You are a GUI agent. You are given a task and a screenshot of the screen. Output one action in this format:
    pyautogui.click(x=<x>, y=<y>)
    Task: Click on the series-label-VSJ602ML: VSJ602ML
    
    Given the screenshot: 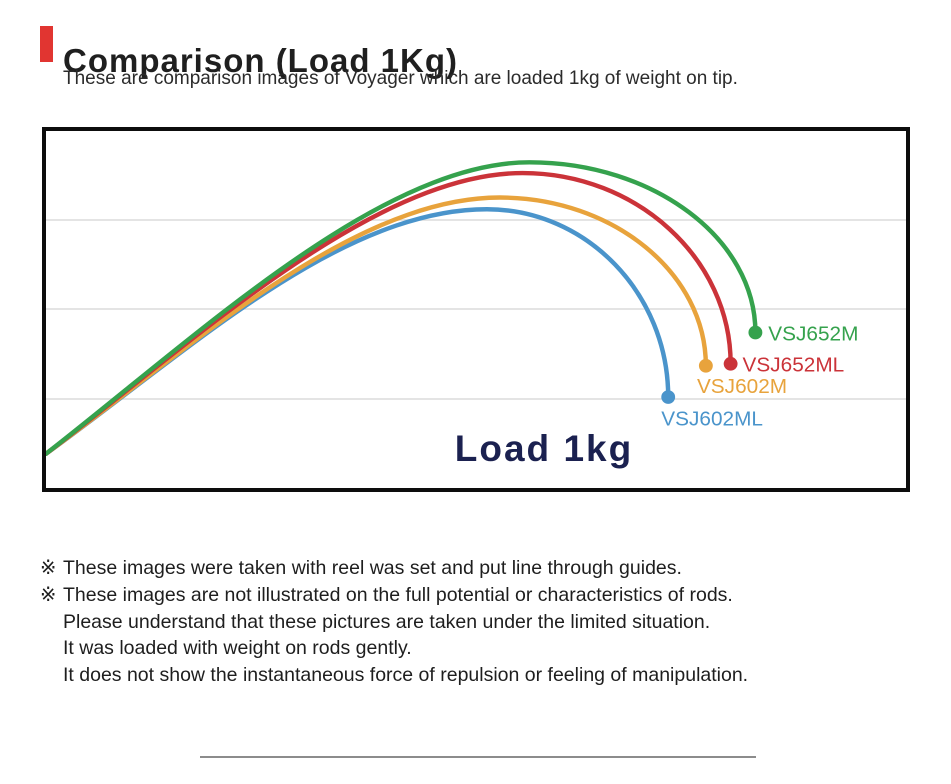 What is the action you would take?
    pyautogui.click(x=712, y=419)
    